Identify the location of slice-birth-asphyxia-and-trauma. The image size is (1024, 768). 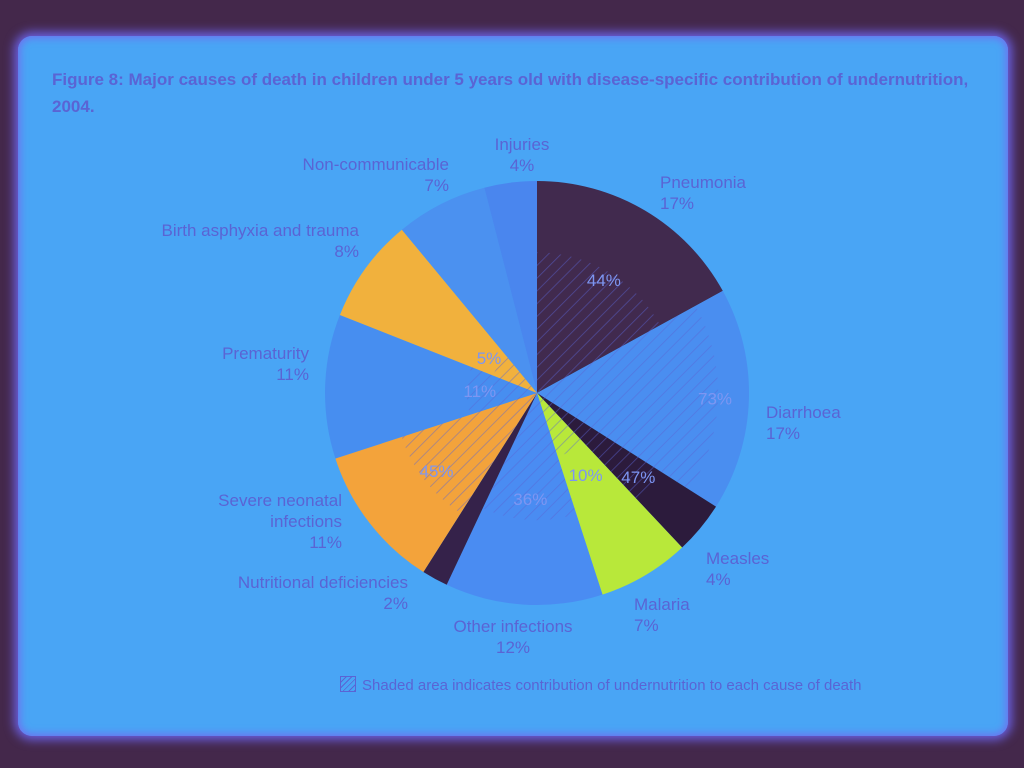
(438, 311).